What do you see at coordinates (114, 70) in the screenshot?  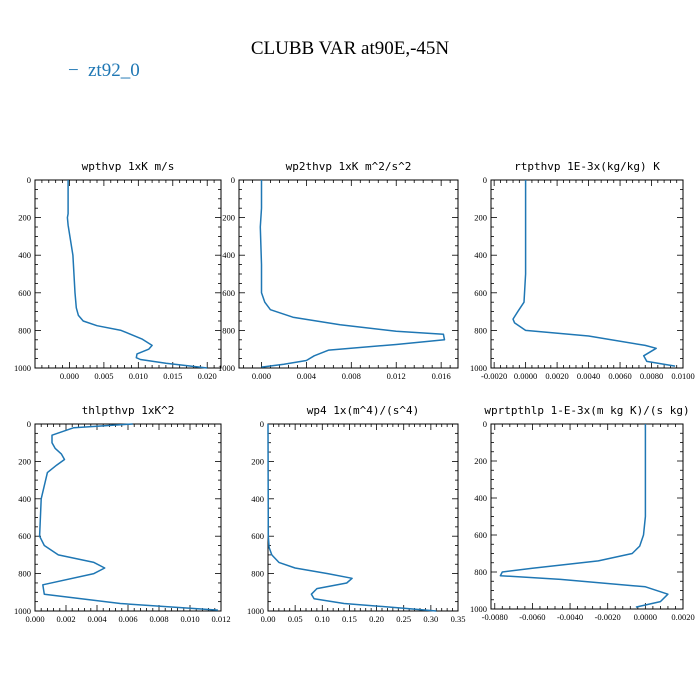 I see `legend-label: zt92_0` at bounding box center [114, 70].